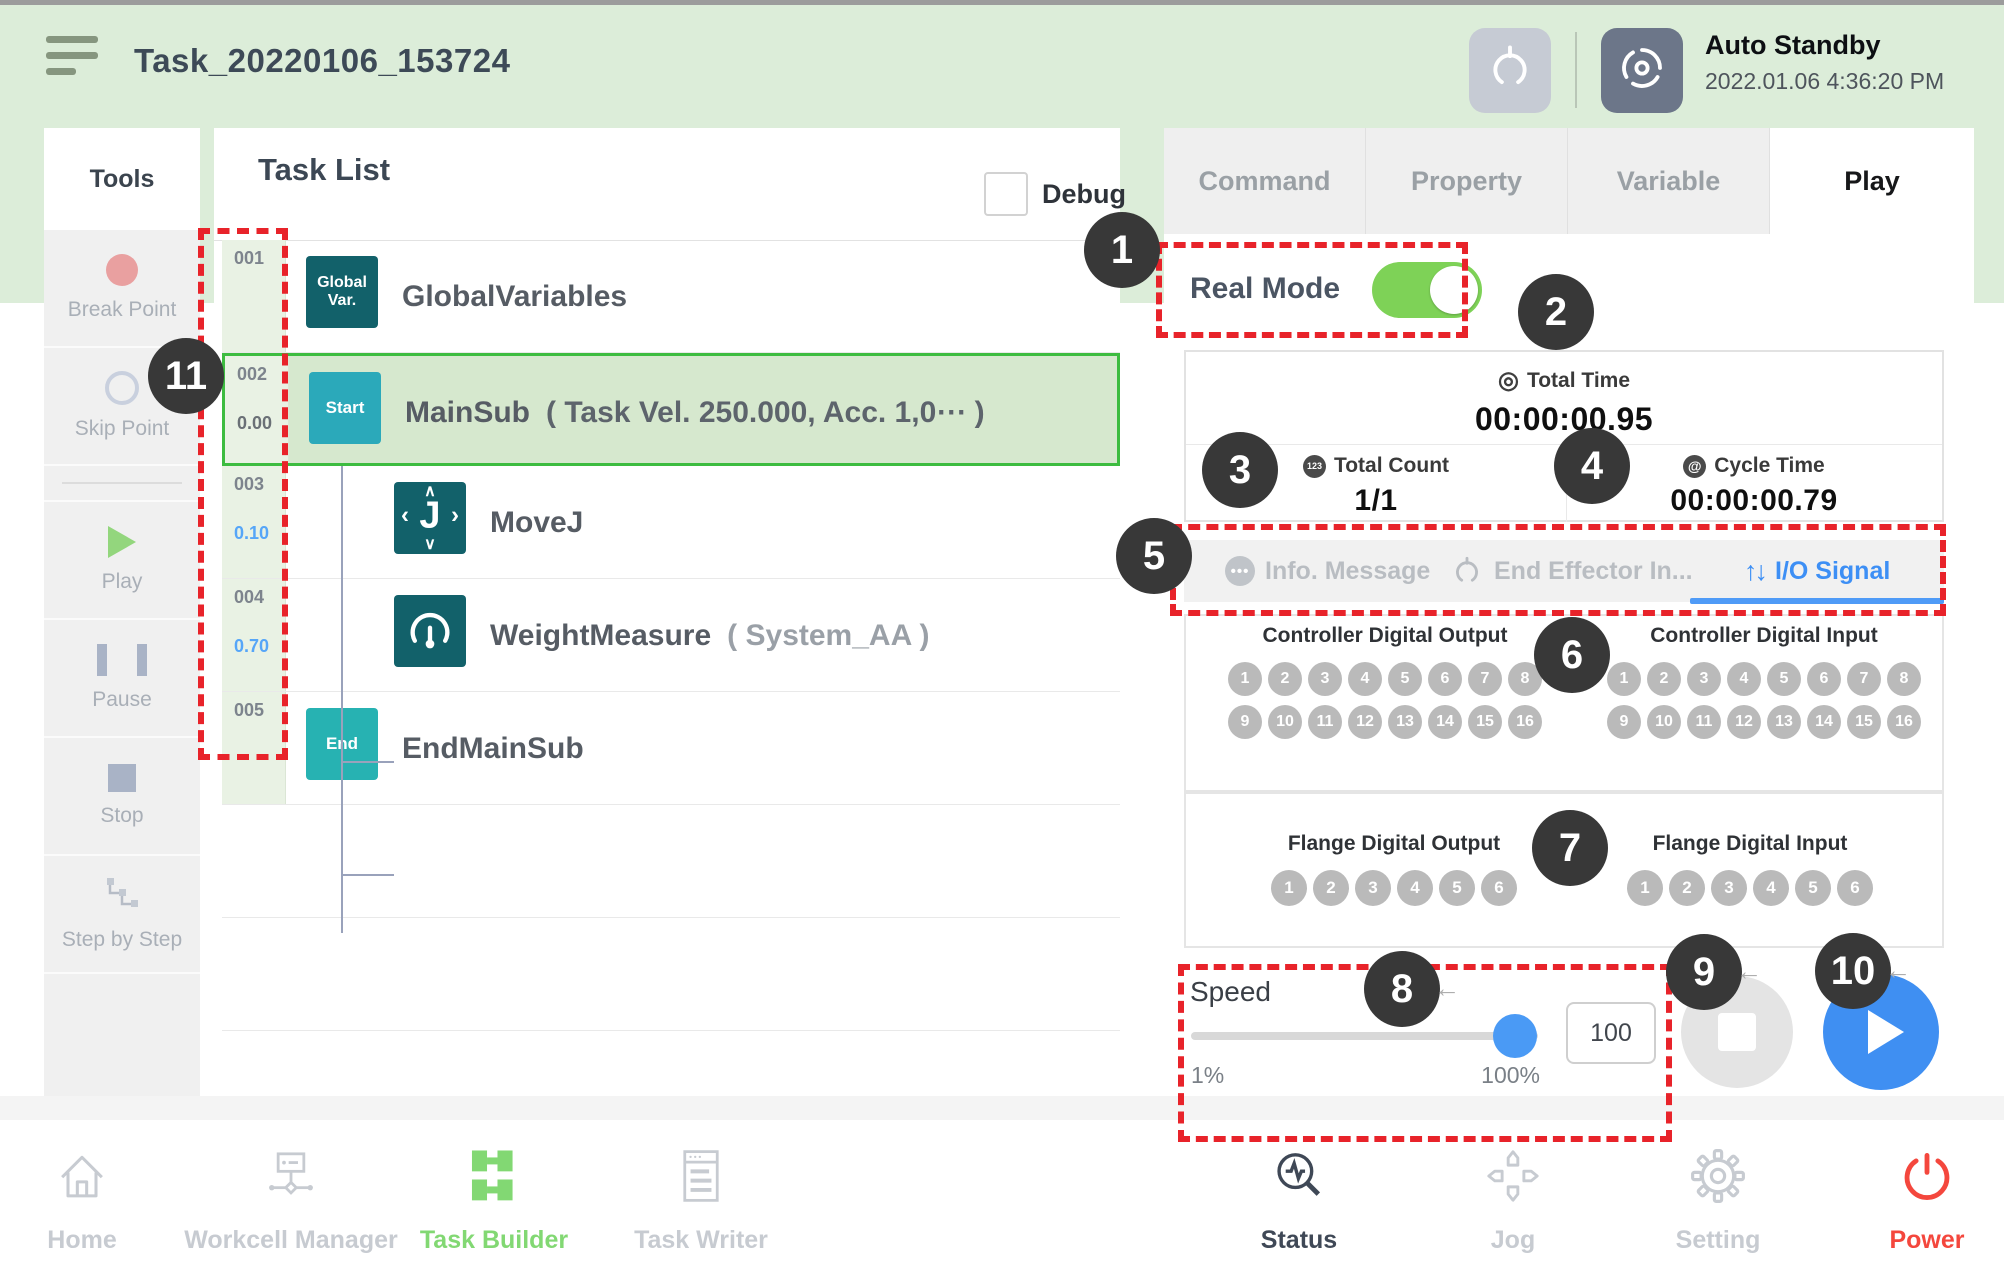 This screenshot has height=1262, width=2004. I want to click on total-time-icon: ◎, so click(1508, 380).